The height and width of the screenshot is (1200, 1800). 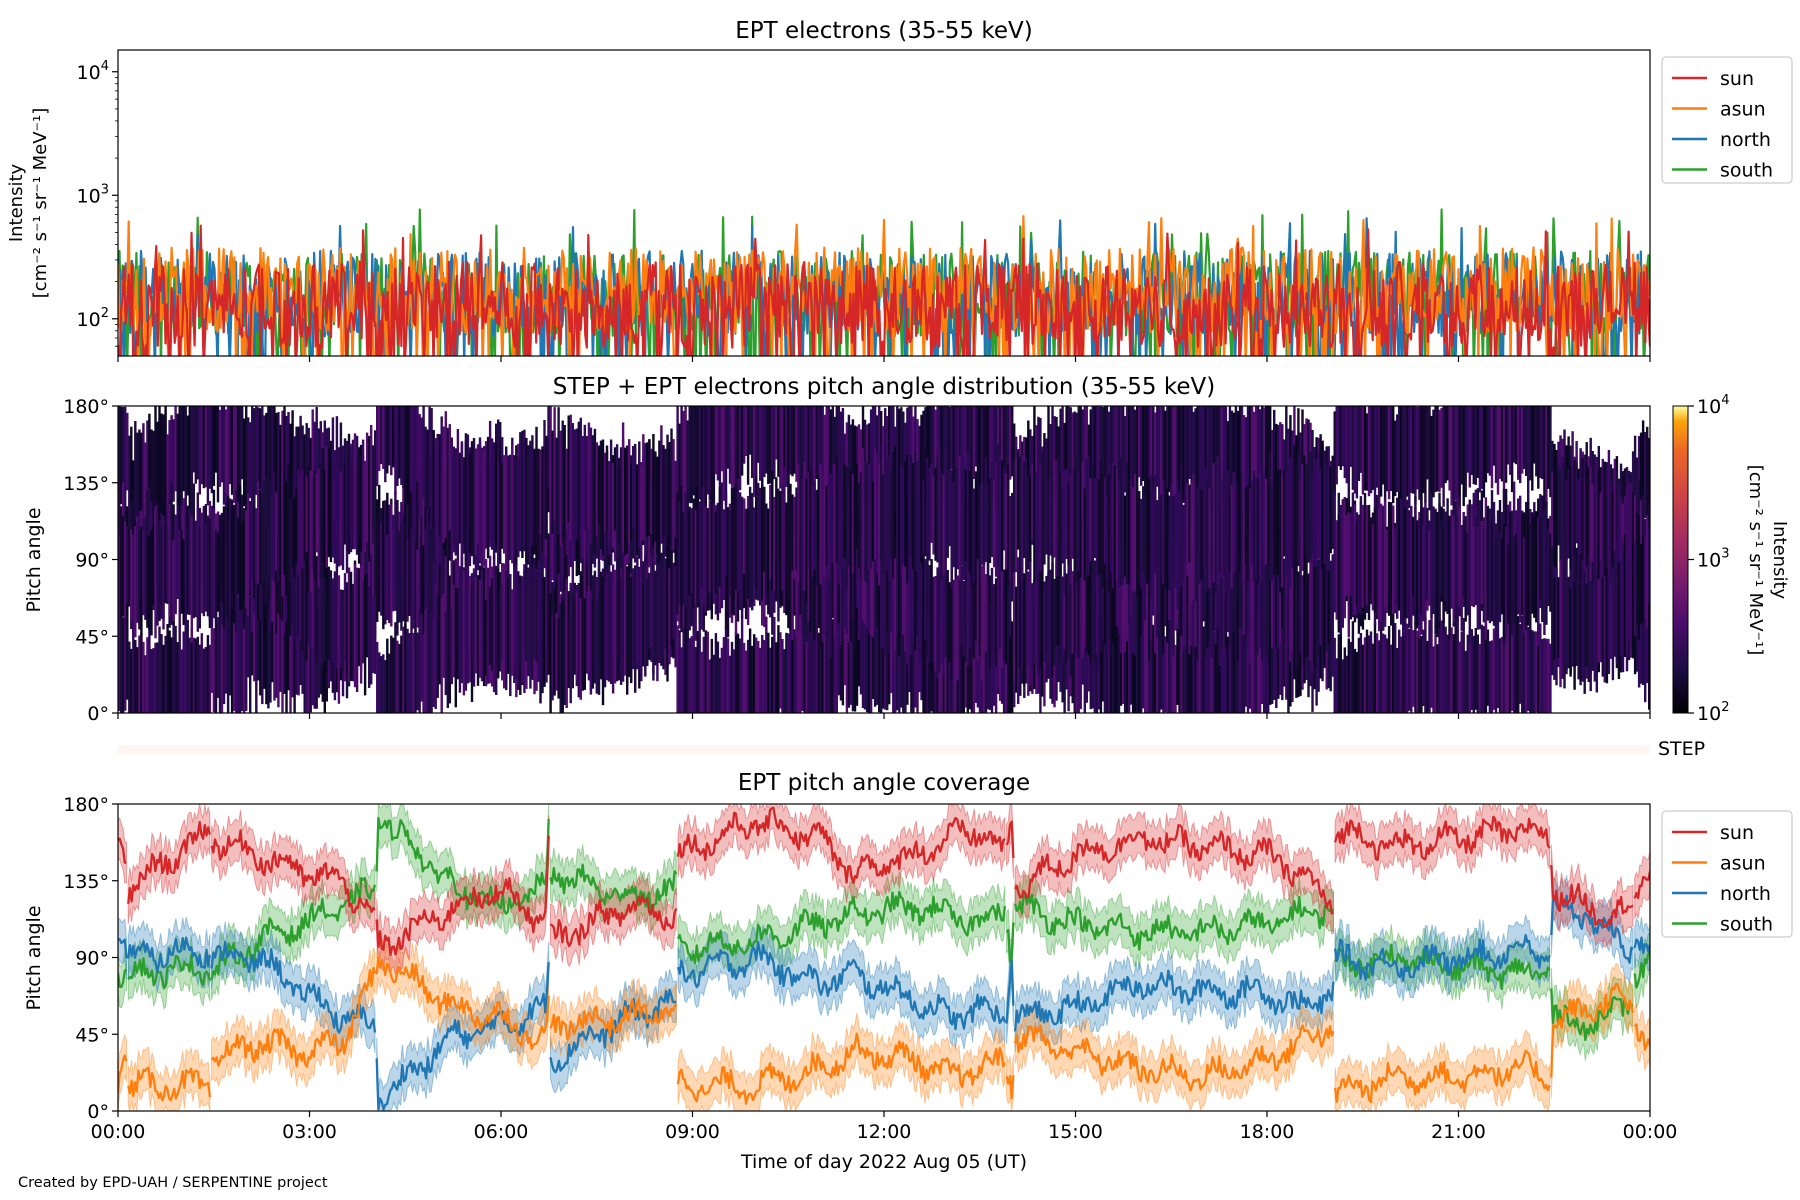 I want to click on panel1-title: EPT electrons (35-55 keV), so click(x=883, y=31).